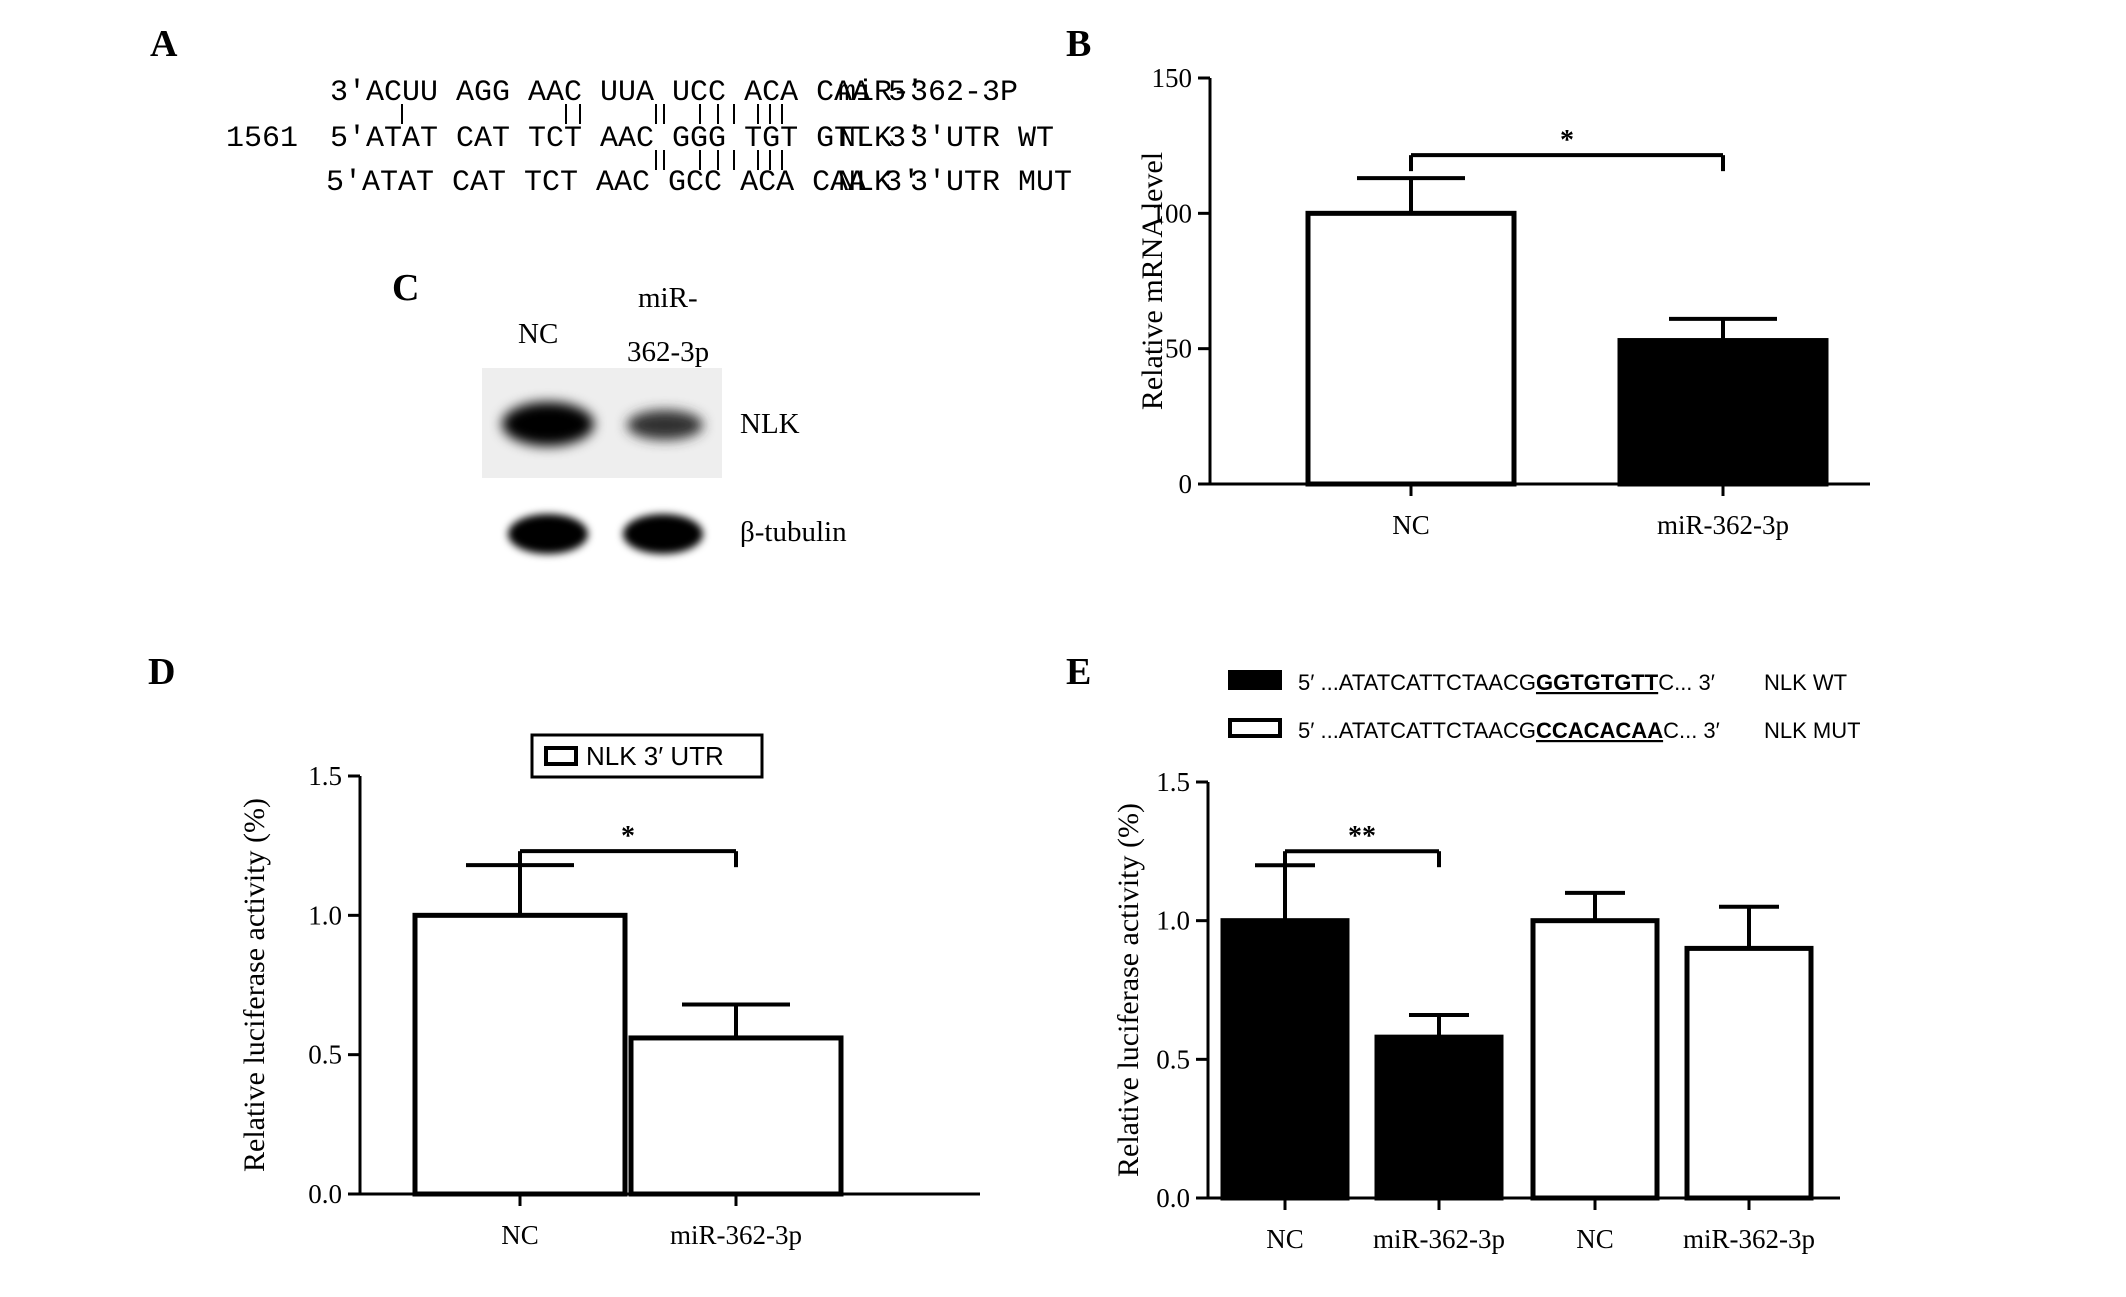  Describe the element at coordinates (1812, 730) in the screenshot. I see `legend-label: NLK MUT` at that location.